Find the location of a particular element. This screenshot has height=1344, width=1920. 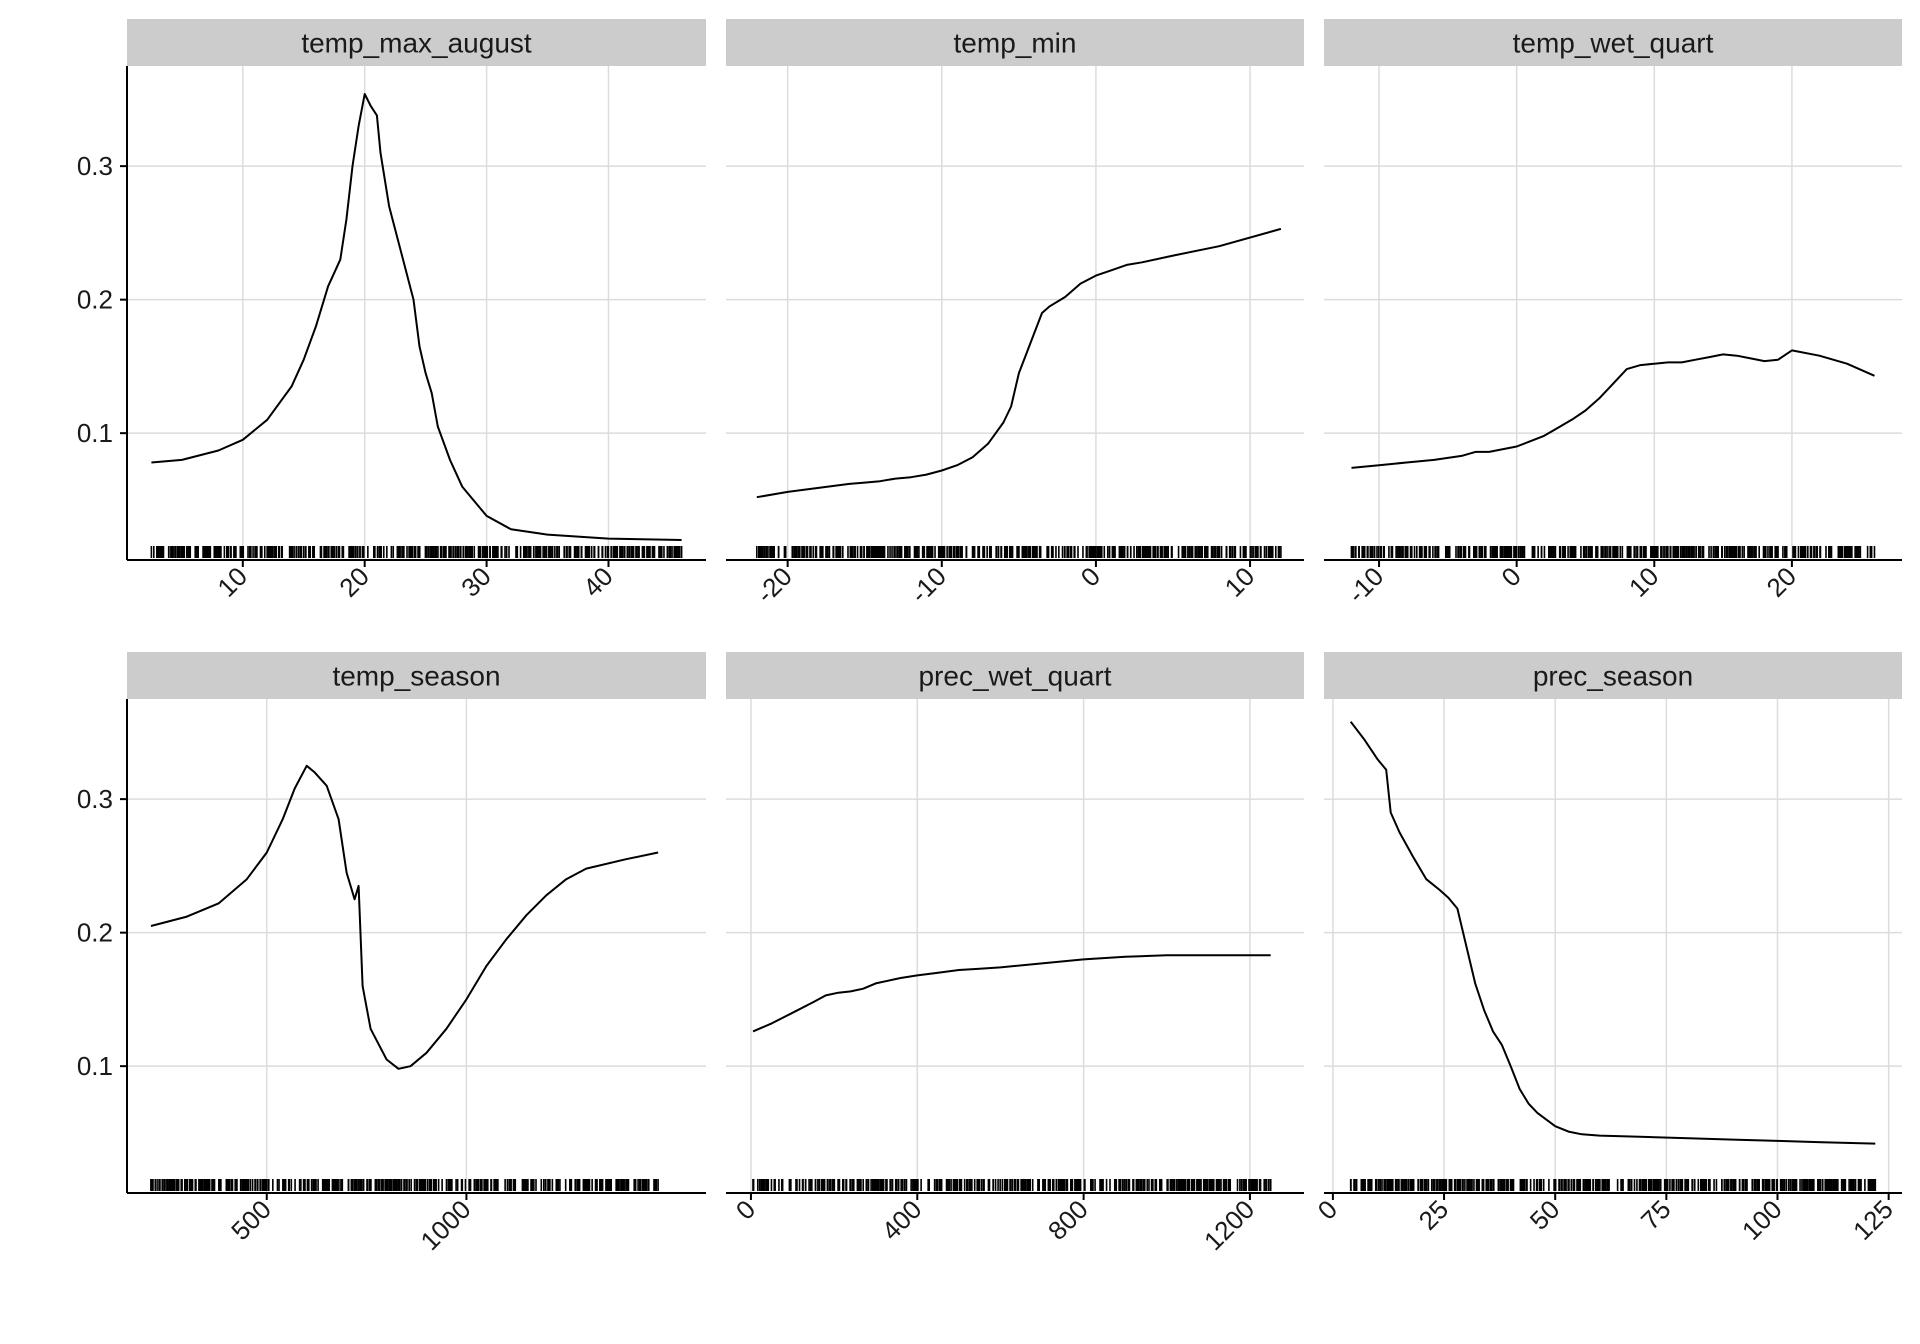

facet-title: temp_min is located at coordinates (1015, 43).